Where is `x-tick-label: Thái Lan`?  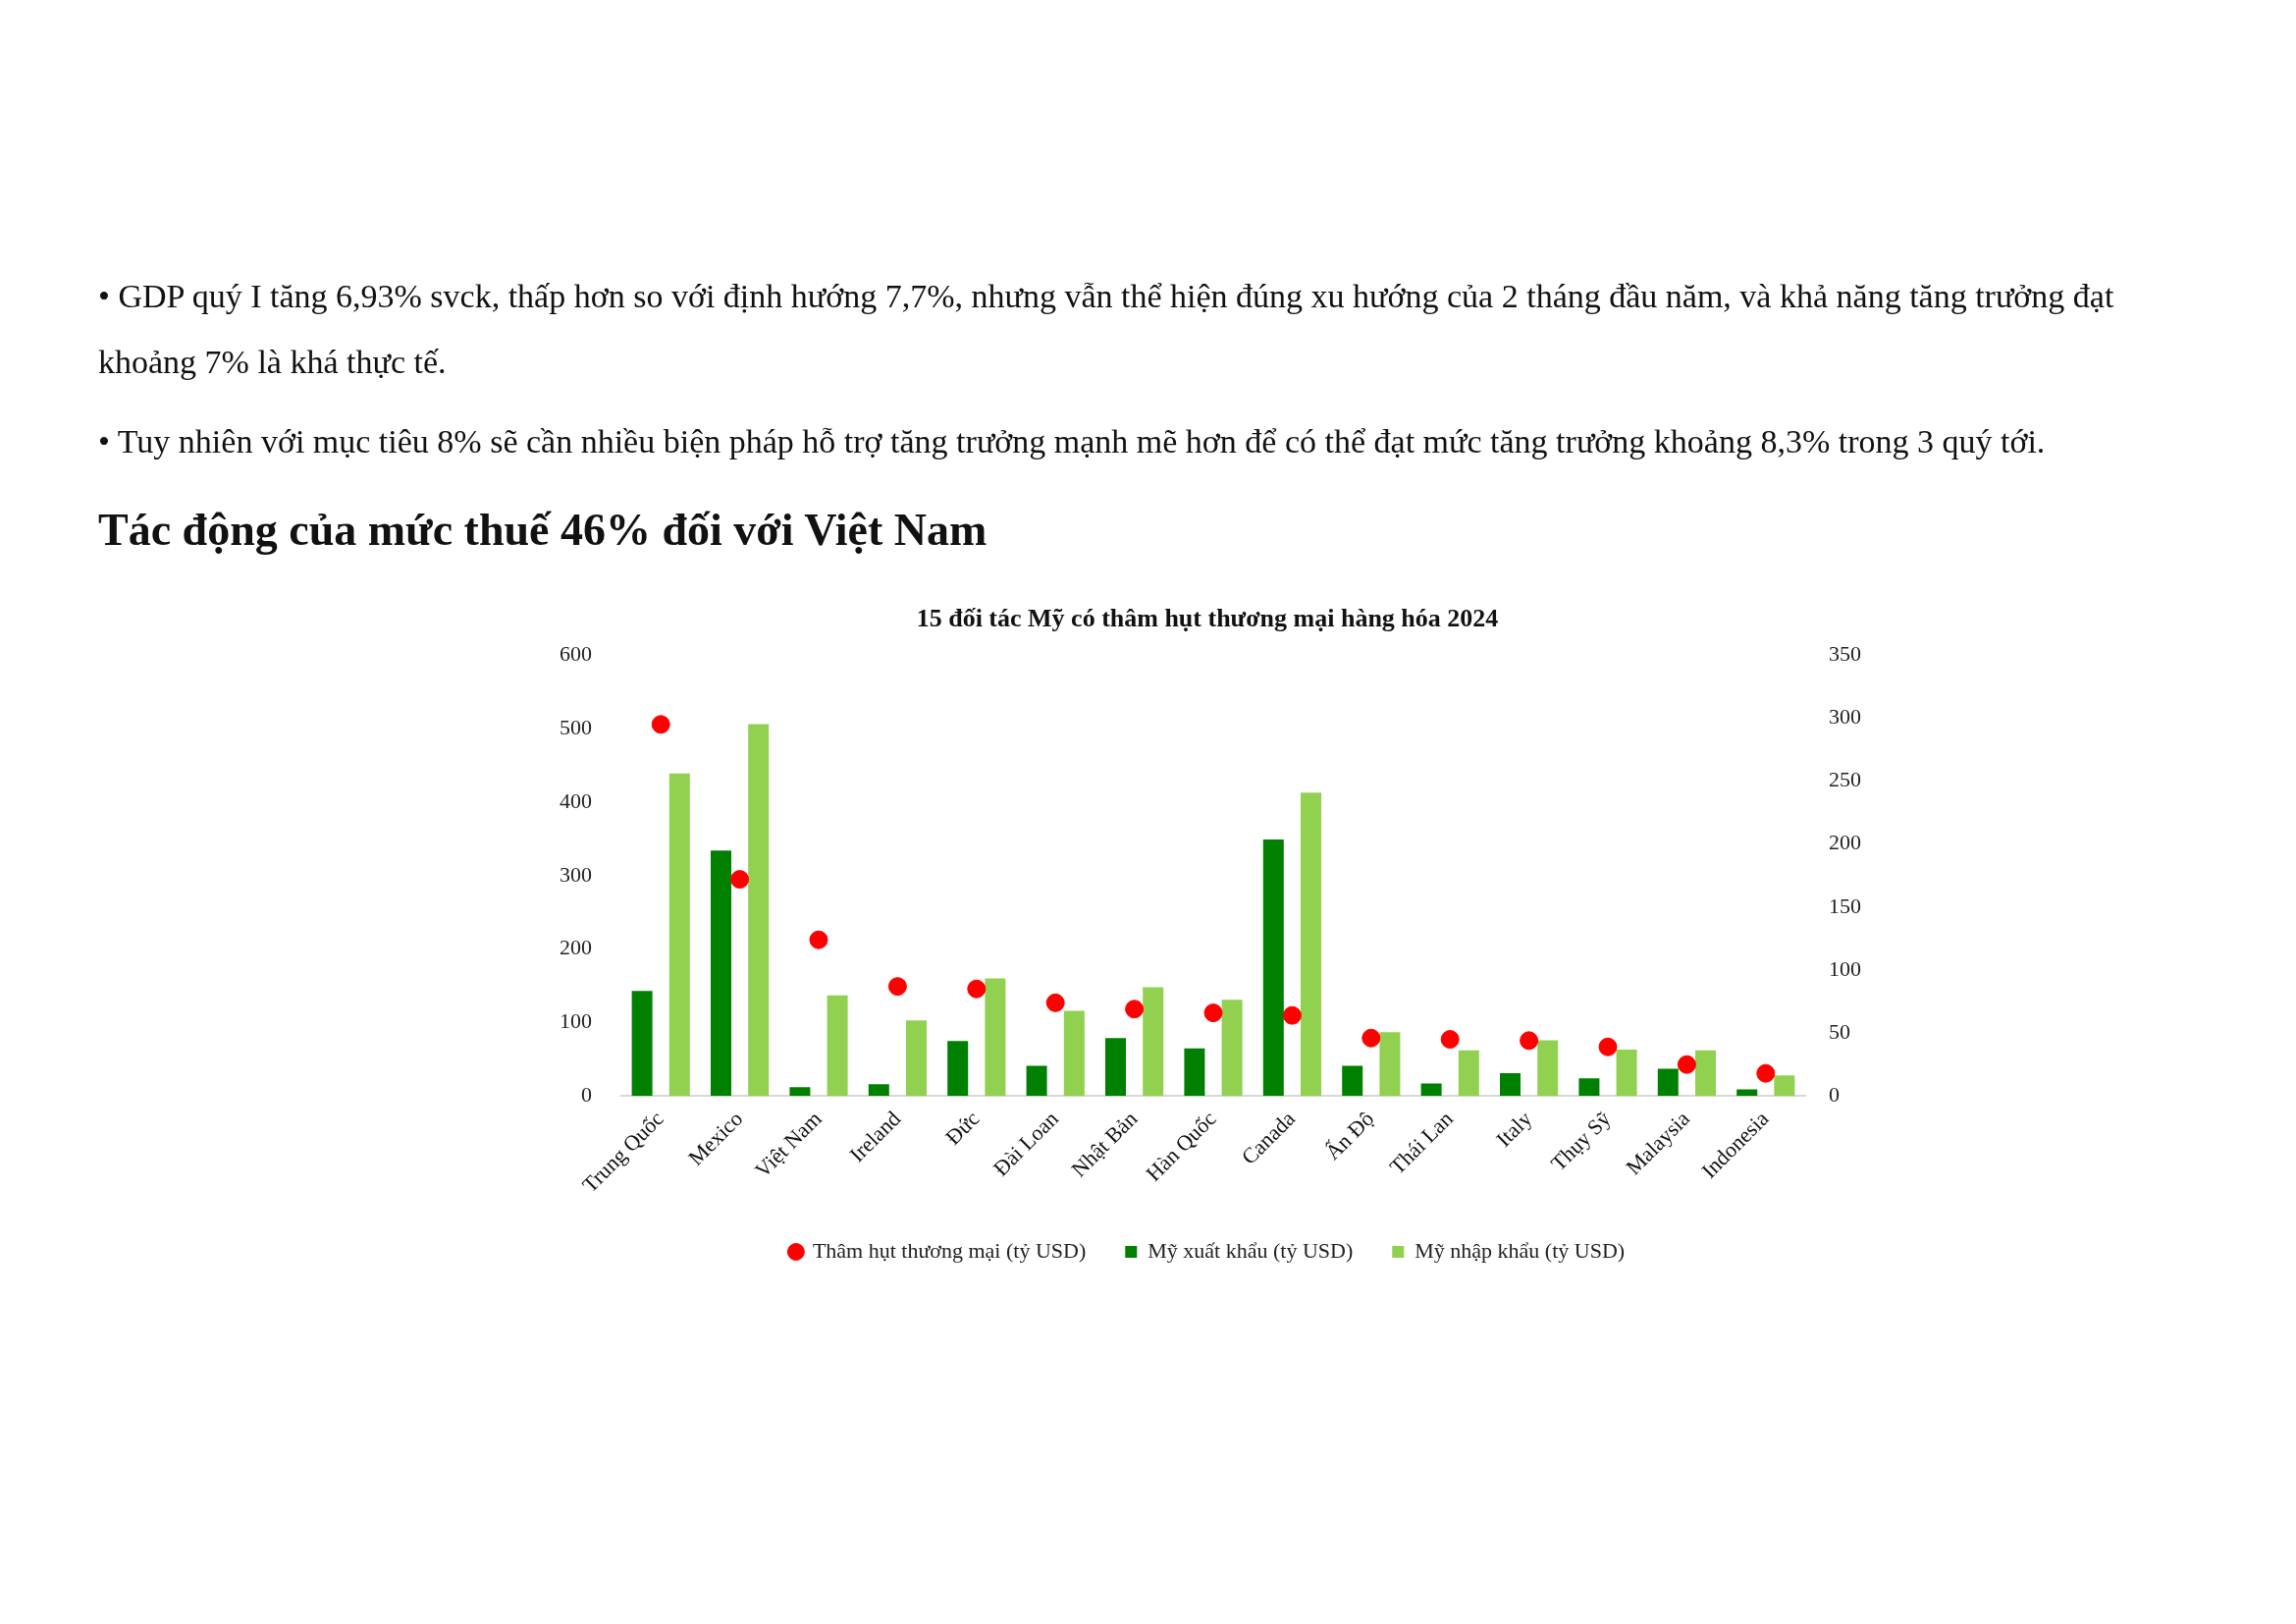 x-tick-label: Thái Lan is located at coordinates (1421, 1142).